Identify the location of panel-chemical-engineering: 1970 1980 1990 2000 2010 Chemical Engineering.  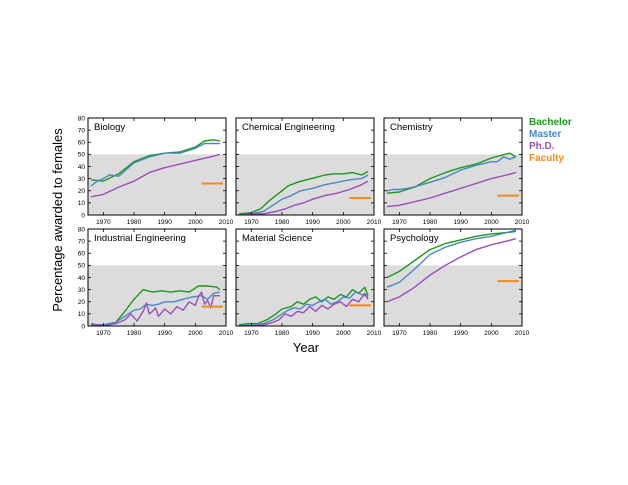
(308, 171).